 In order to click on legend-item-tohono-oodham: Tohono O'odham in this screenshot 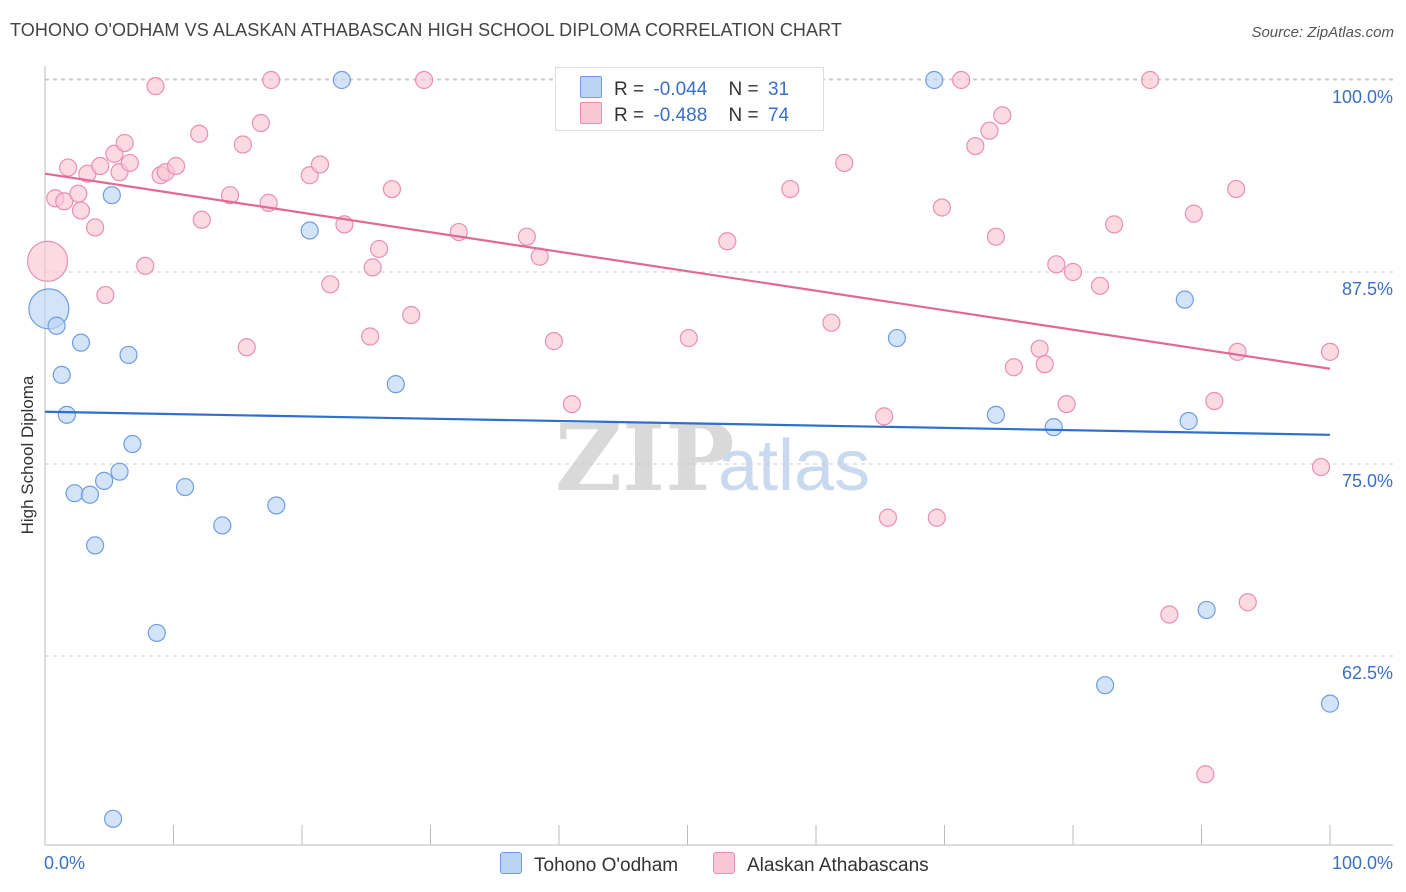, I will do `click(589, 864)`.